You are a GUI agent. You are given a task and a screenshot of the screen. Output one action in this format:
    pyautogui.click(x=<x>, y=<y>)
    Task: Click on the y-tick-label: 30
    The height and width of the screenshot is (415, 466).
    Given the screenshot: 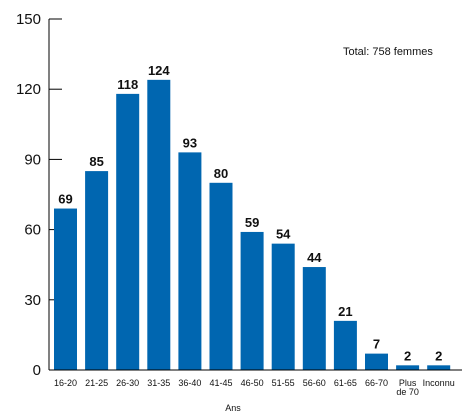 What is the action you would take?
    pyautogui.click(x=32, y=300)
    